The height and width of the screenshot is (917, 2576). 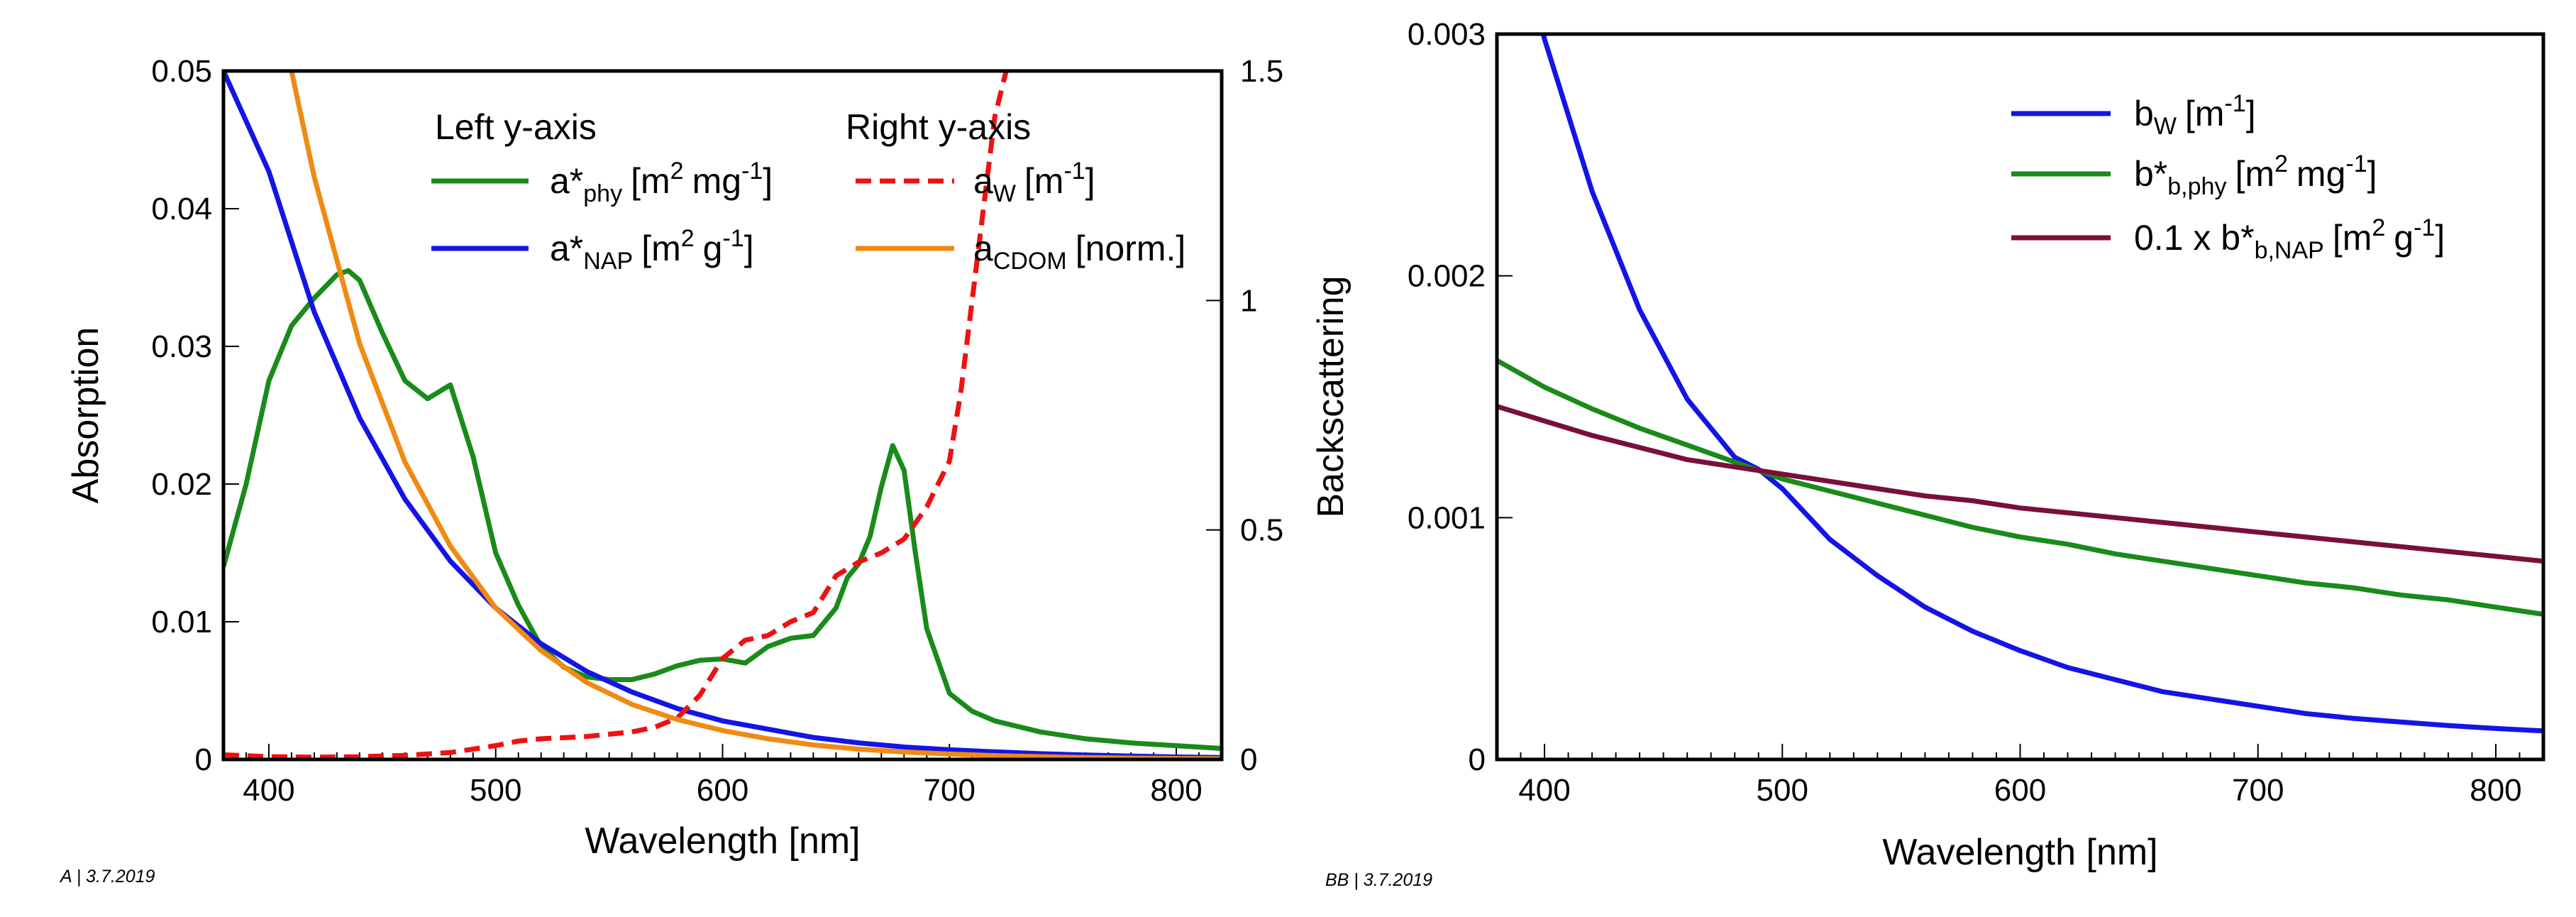 I want to click on footnote: BB | 3.7.2019, so click(x=1378, y=880).